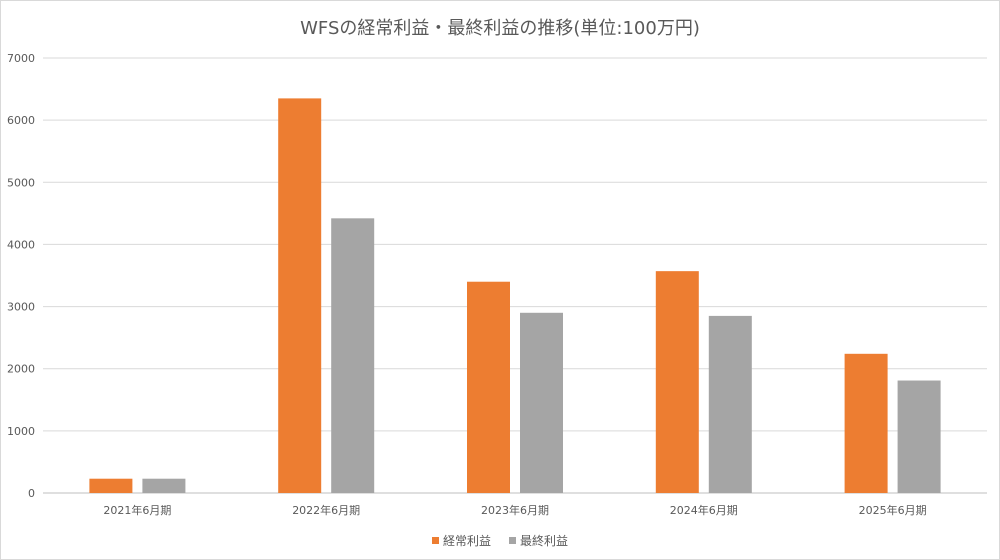 The width and height of the screenshot is (1000, 560). I want to click on y-tick-label: 7000, so click(21, 58).